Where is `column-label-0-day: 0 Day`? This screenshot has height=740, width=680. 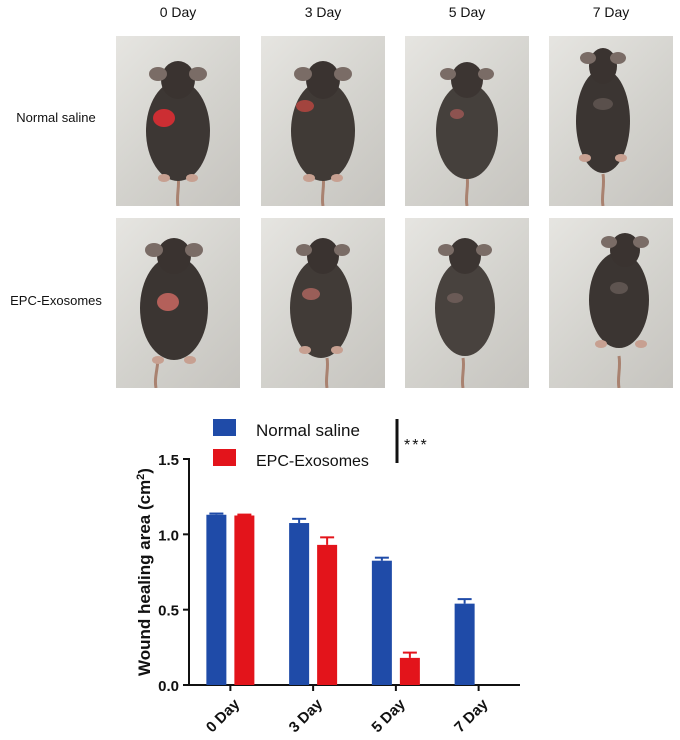 column-label-0-day: 0 Day is located at coordinates (178, 12).